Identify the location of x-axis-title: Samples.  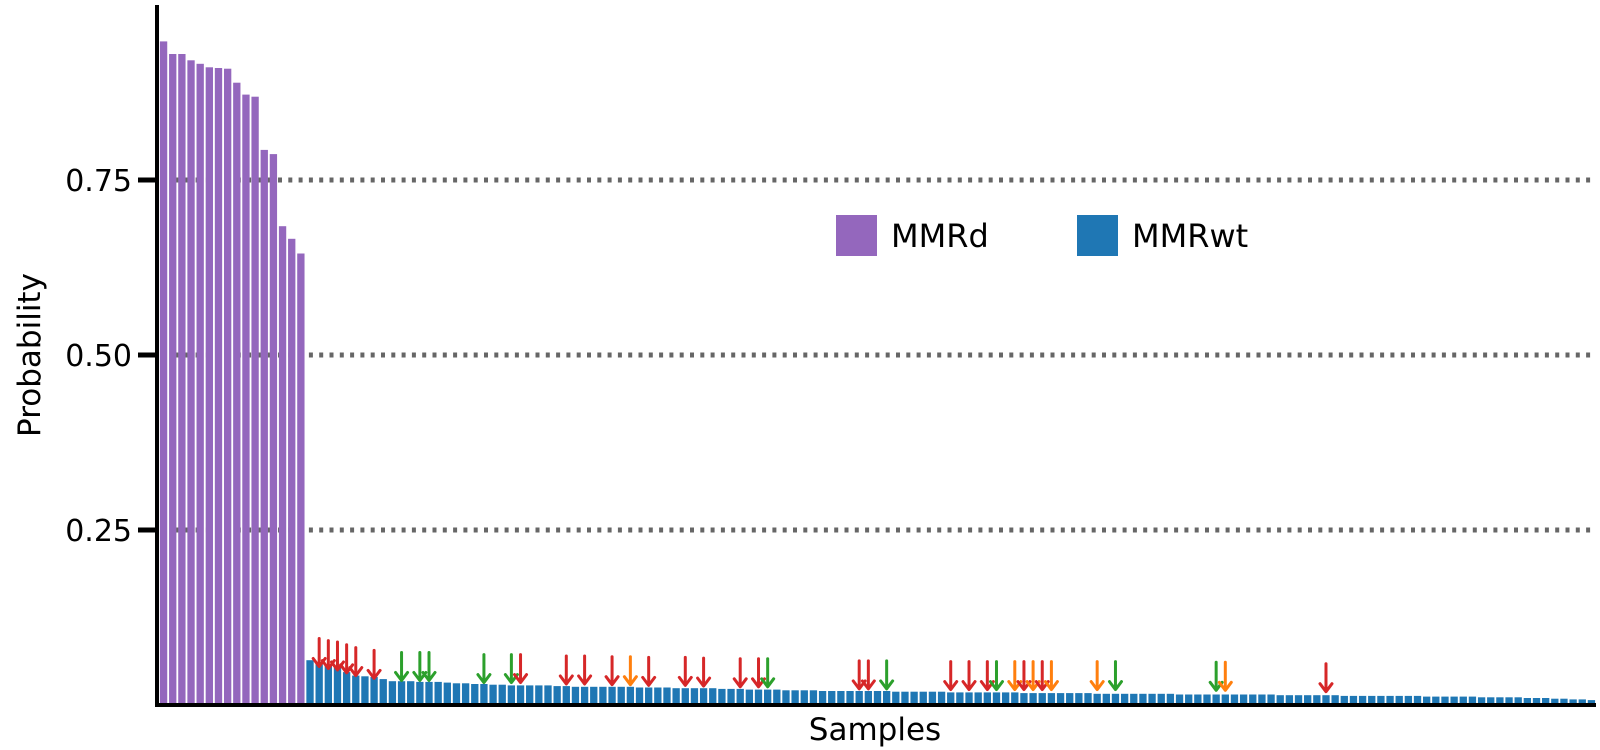
(875, 730).